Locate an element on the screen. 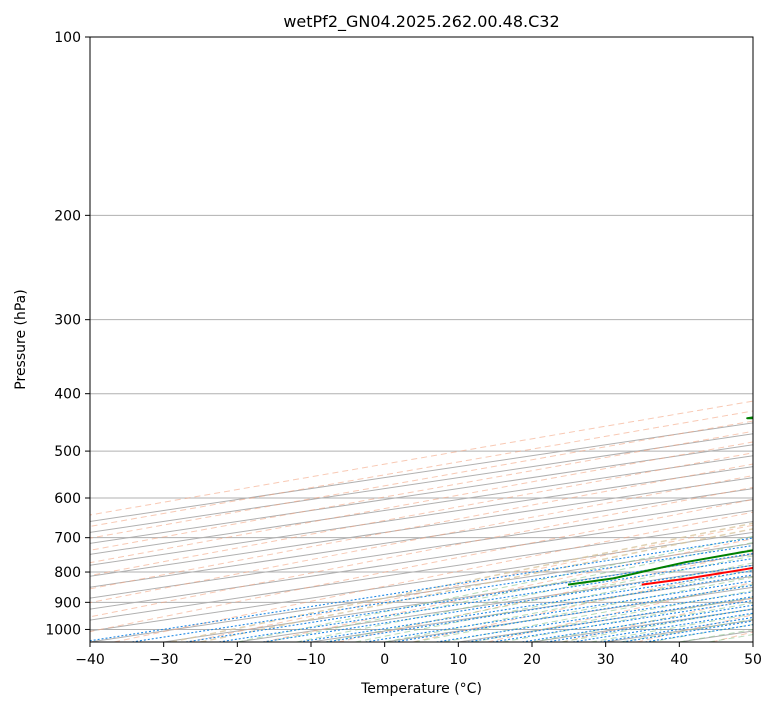 Image resolution: width=775 pixels, height=708 pixels. y-tick-label: 200 is located at coordinates (67, 216).